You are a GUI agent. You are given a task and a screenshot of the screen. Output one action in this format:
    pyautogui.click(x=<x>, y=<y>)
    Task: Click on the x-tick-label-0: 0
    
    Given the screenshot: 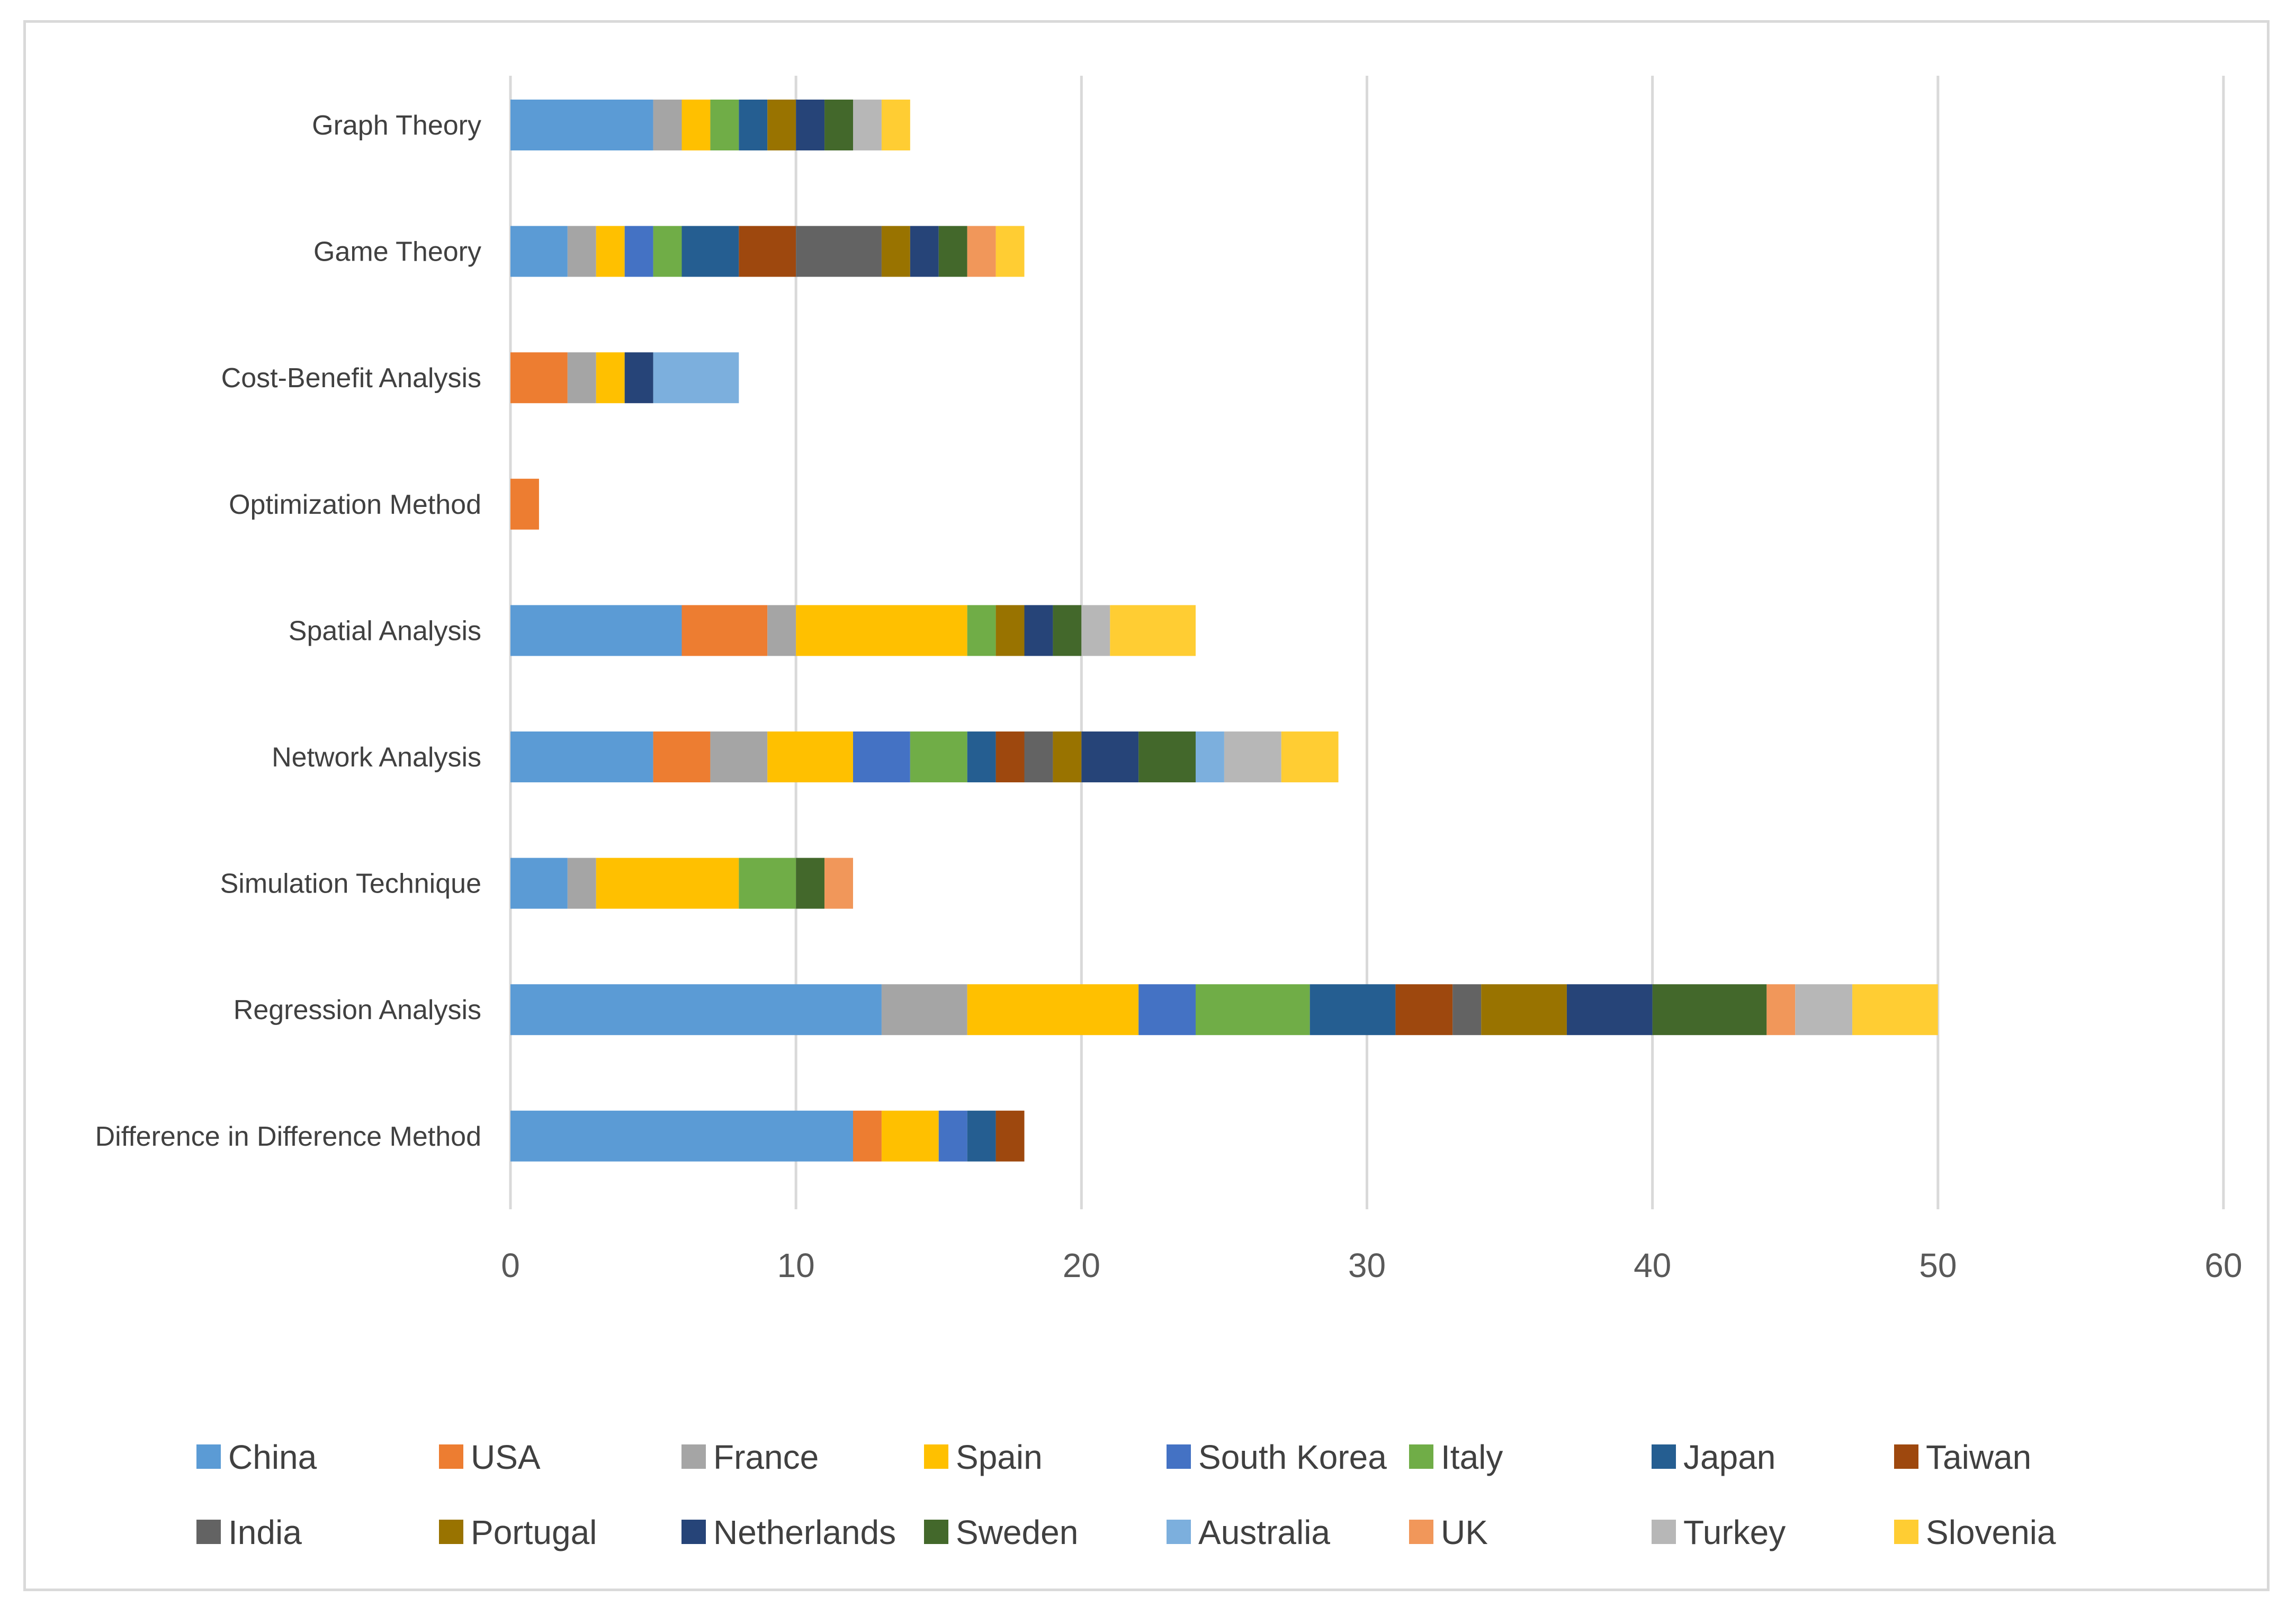 What is the action you would take?
    pyautogui.click(x=510, y=1265)
    